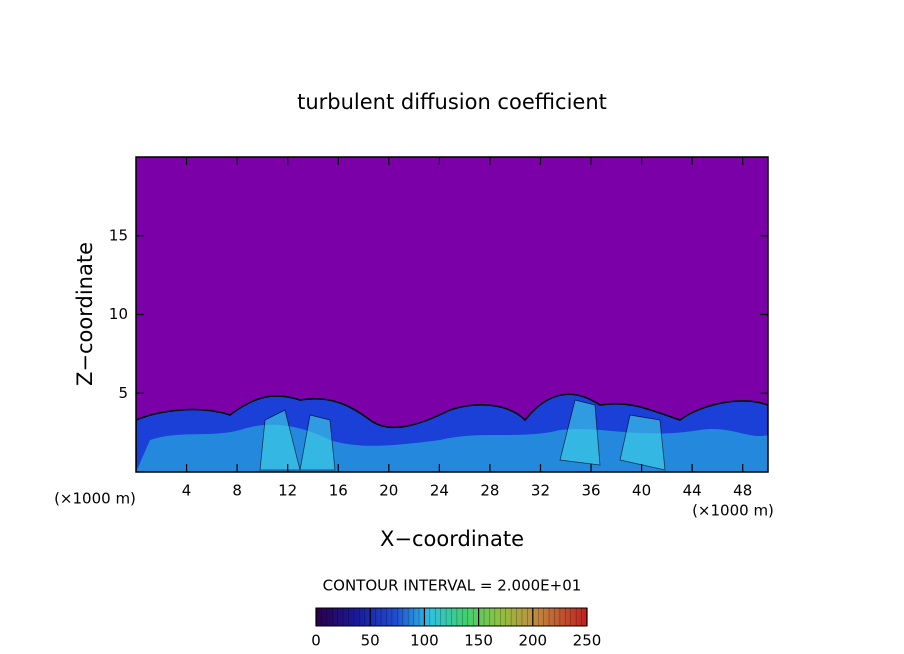 This screenshot has height=654, width=904. Describe the element at coordinates (452, 586) in the screenshot. I see `contour-interval: CONTOUR INTERVAL = 2.000E+01` at that location.